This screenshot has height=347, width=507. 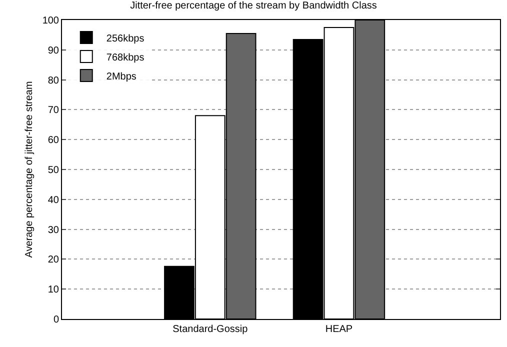 What do you see at coordinates (51, 21) in the screenshot?
I see `y-tick-label: 100` at bounding box center [51, 21].